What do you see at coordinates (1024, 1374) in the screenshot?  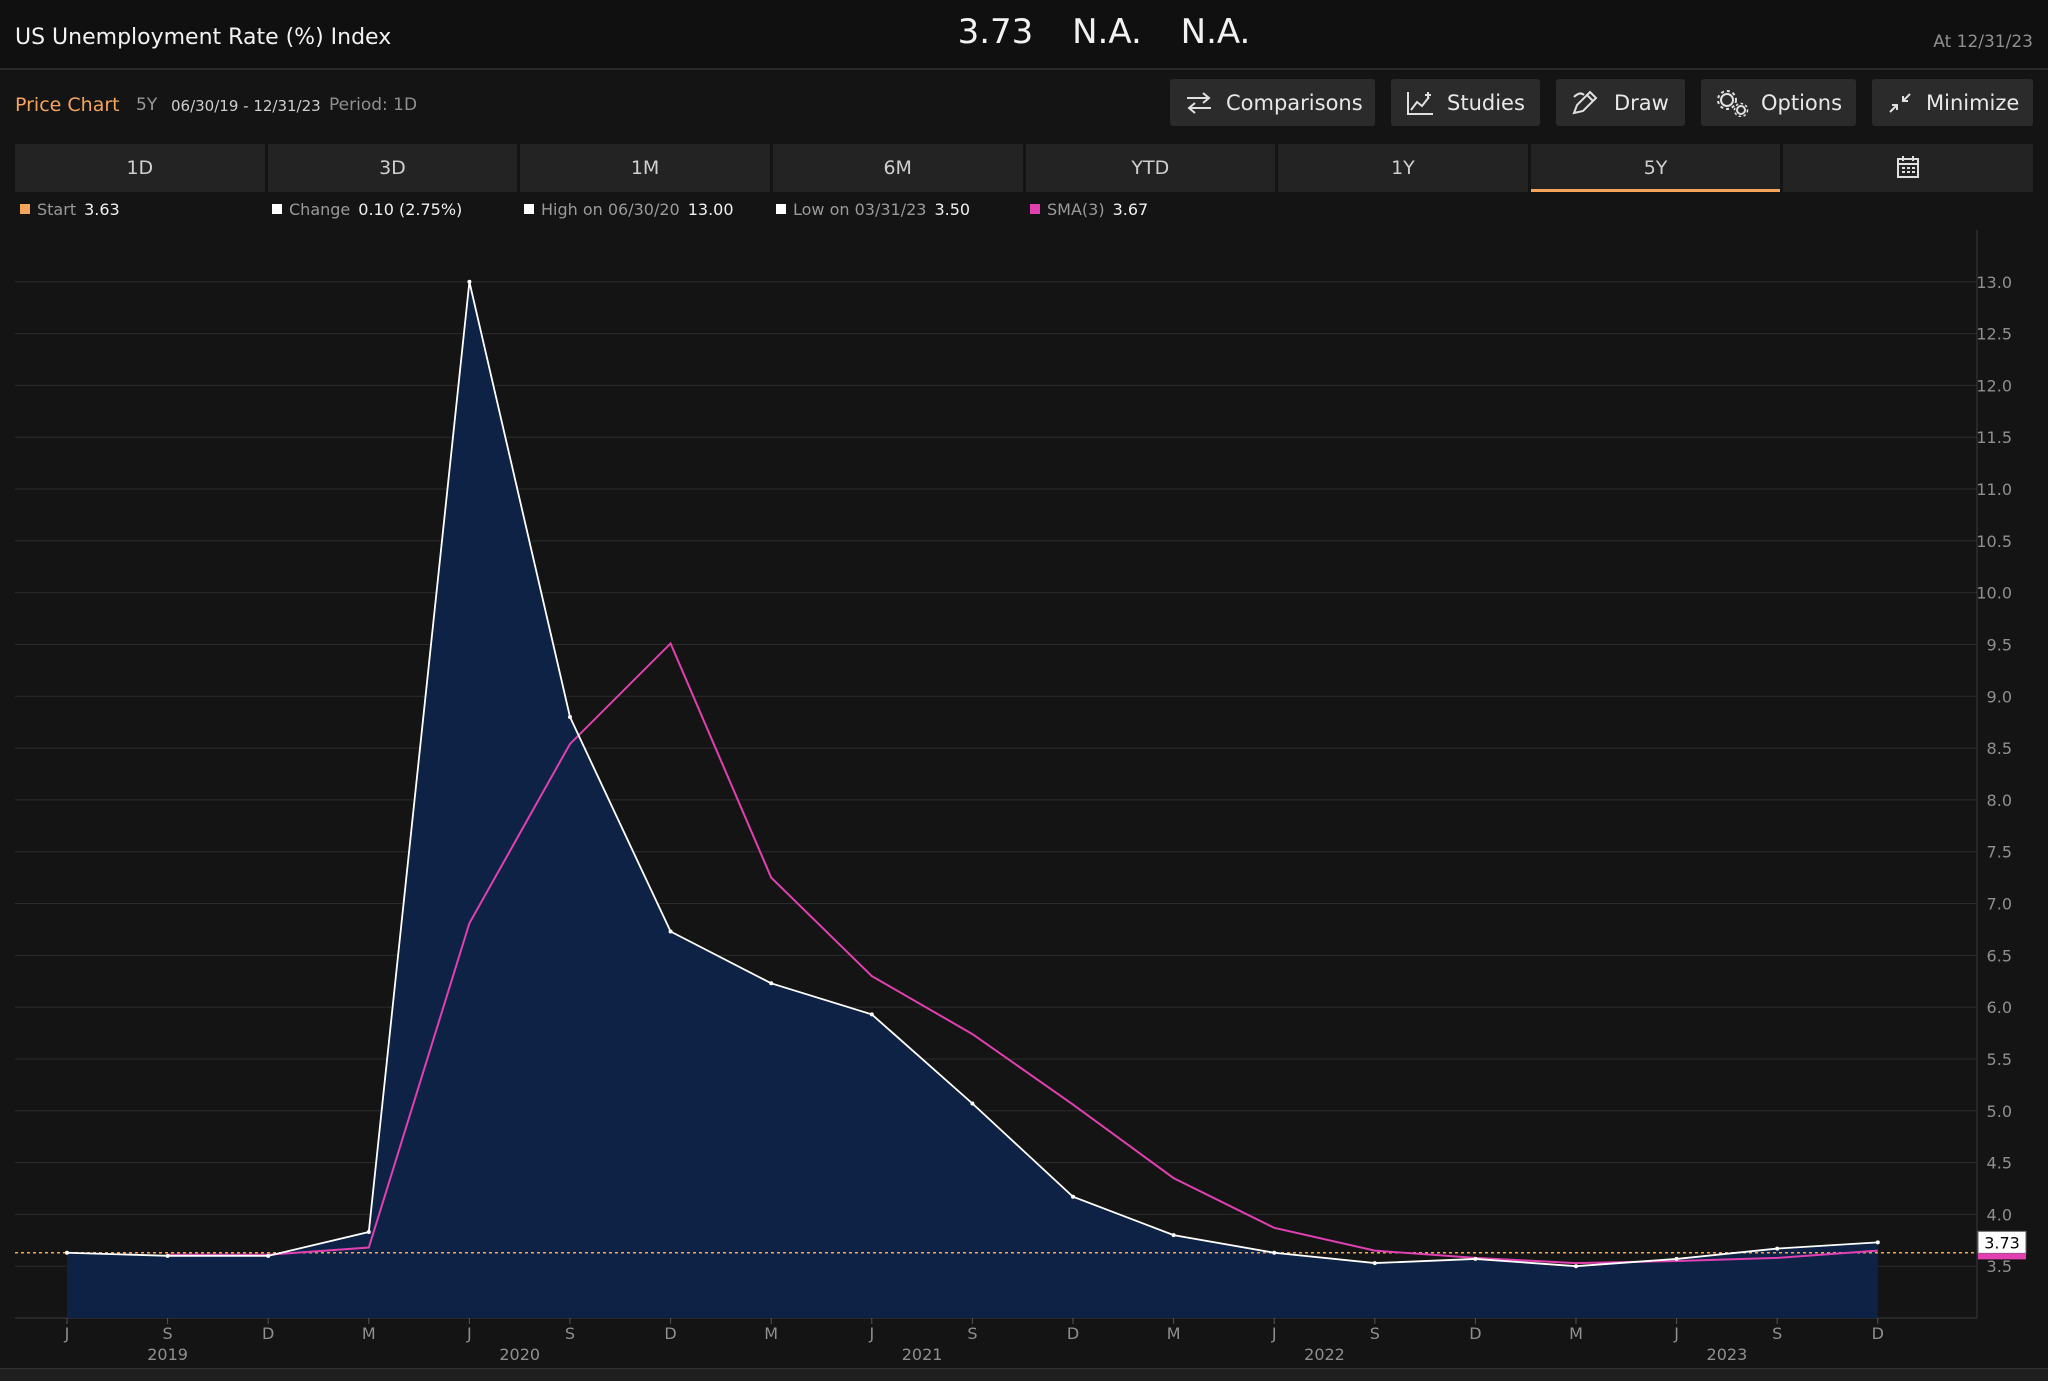 I see `bottom-dock` at bounding box center [1024, 1374].